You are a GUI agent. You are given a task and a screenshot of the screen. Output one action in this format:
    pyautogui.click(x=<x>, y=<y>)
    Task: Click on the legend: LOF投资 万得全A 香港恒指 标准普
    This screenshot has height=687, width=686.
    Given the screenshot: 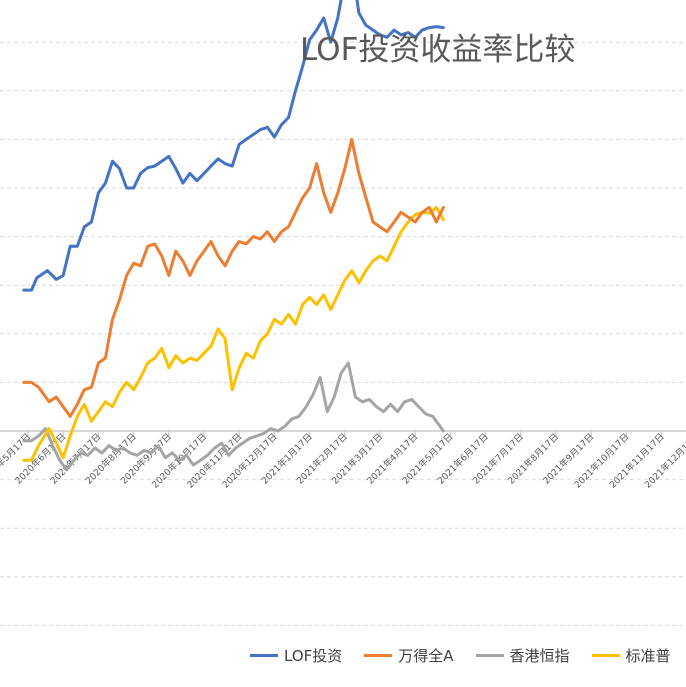 What is the action you would take?
    pyautogui.click(x=468, y=655)
    